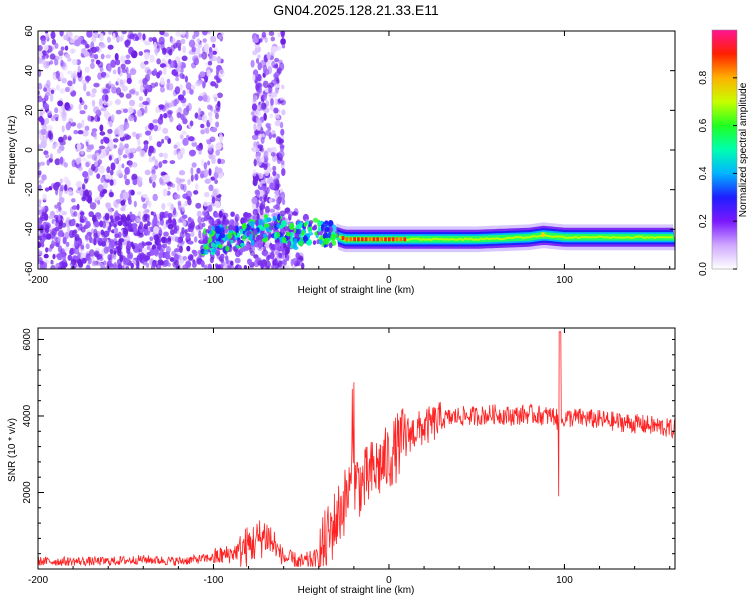 The image size is (750, 600). What do you see at coordinates (389, 580) in the screenshot?
I see `snr-xtick-label: 0` at bounding box center [389, 580].